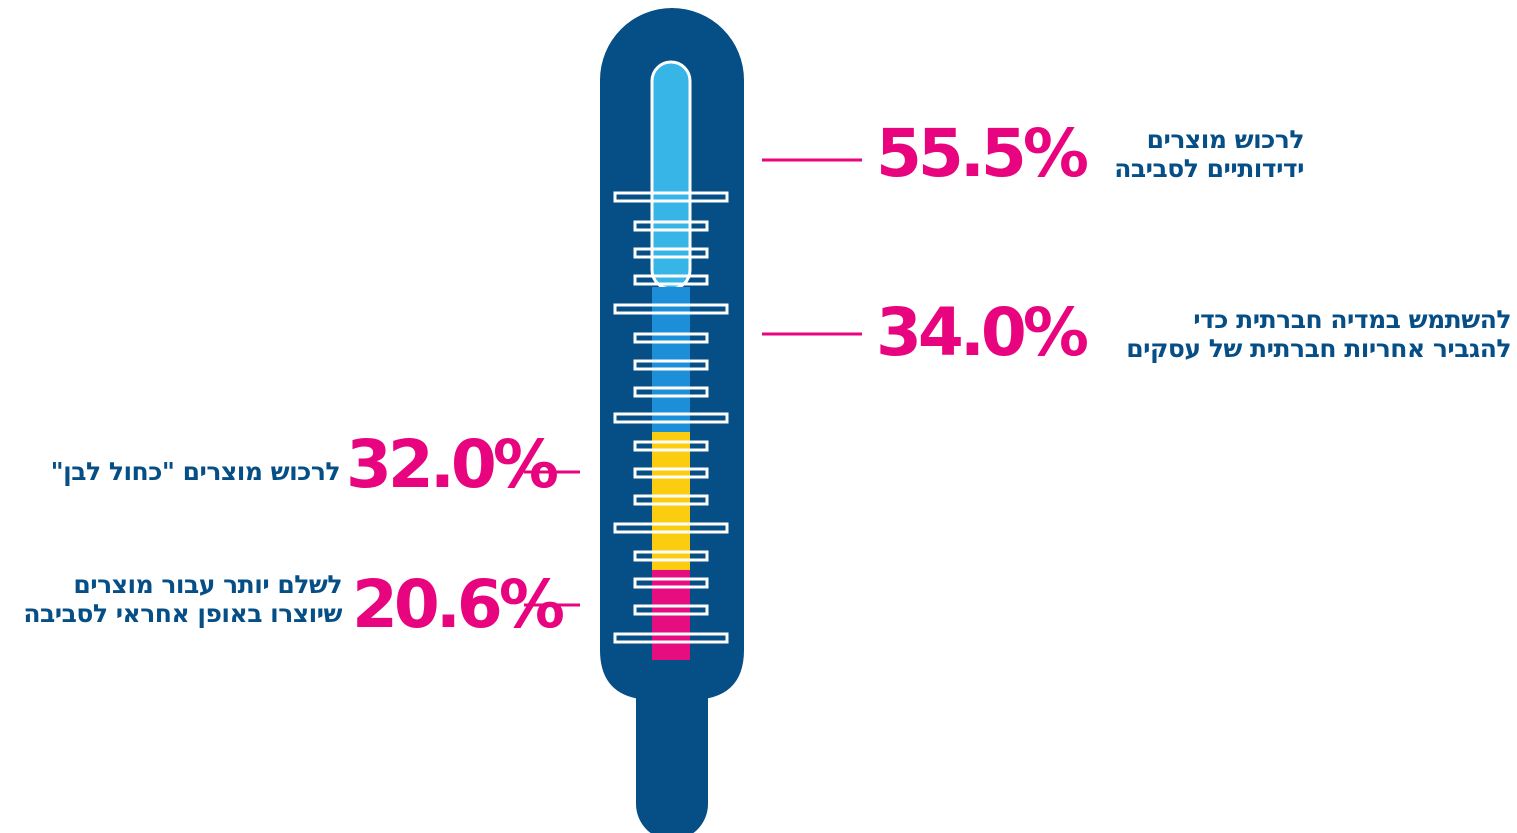 The height and width of the screenshot is (833, 1517). I want to click on percent-eco-products: 55.5%, so click(982, 153).